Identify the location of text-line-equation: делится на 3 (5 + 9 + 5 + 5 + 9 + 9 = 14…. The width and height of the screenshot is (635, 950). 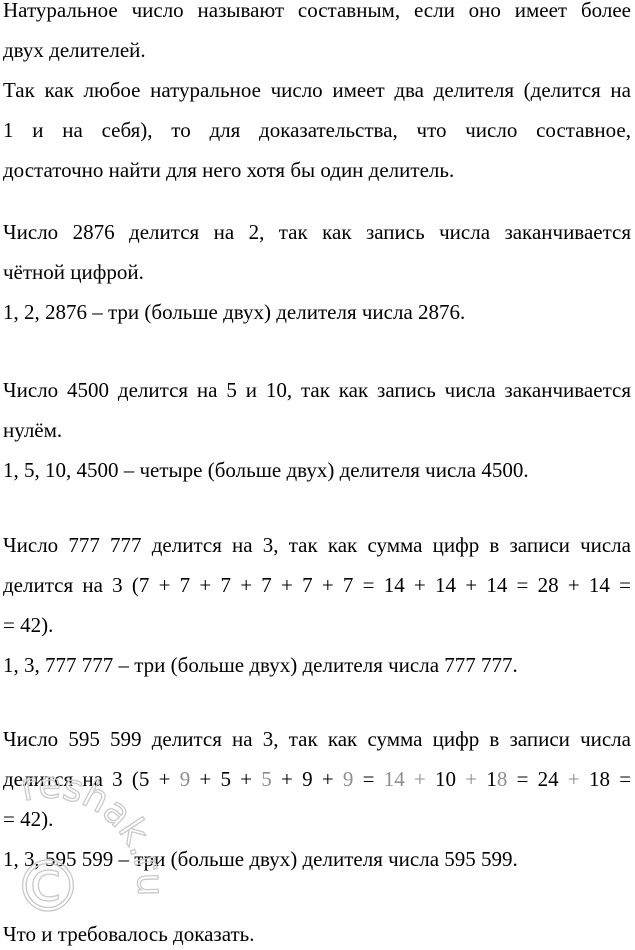
(317, 779).